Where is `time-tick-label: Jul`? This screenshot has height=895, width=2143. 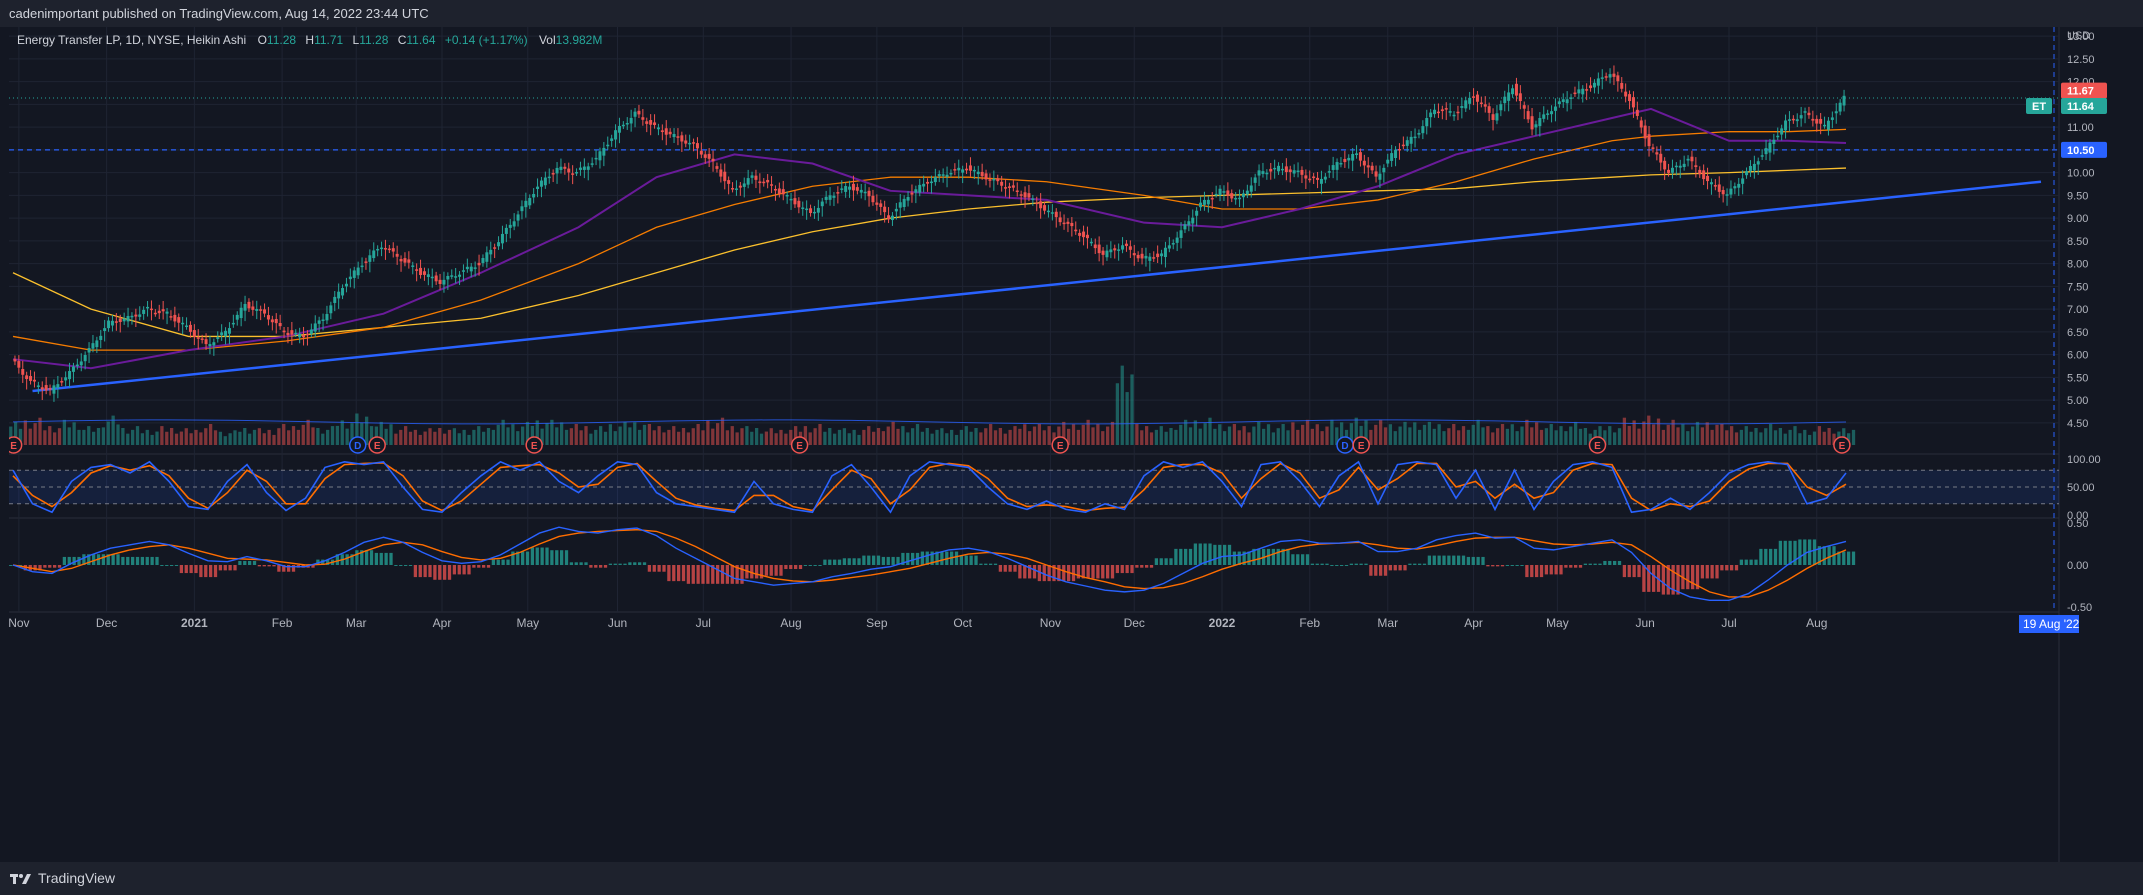
time-tick-label: Jul is located at coordinates (703, 623).